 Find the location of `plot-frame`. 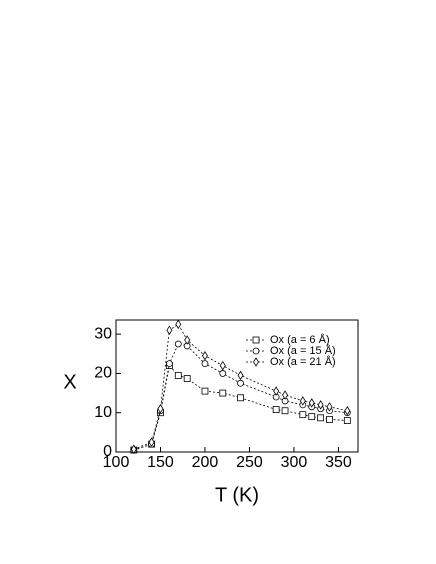

plot-frame is located at coordinates (237, 386).